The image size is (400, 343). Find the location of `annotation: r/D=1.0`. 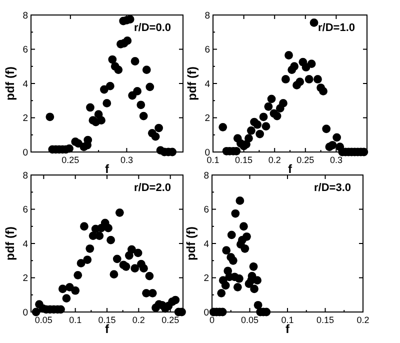

annotation: r/D=1.0 is located at coordinates (336, 28).